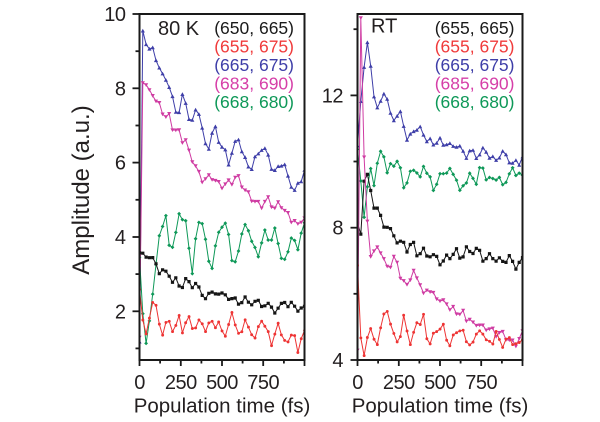  What do you see at coordinates (120, 312) in the screenshot?
I see `svg-text: 2` at bounding box center [120, 312].